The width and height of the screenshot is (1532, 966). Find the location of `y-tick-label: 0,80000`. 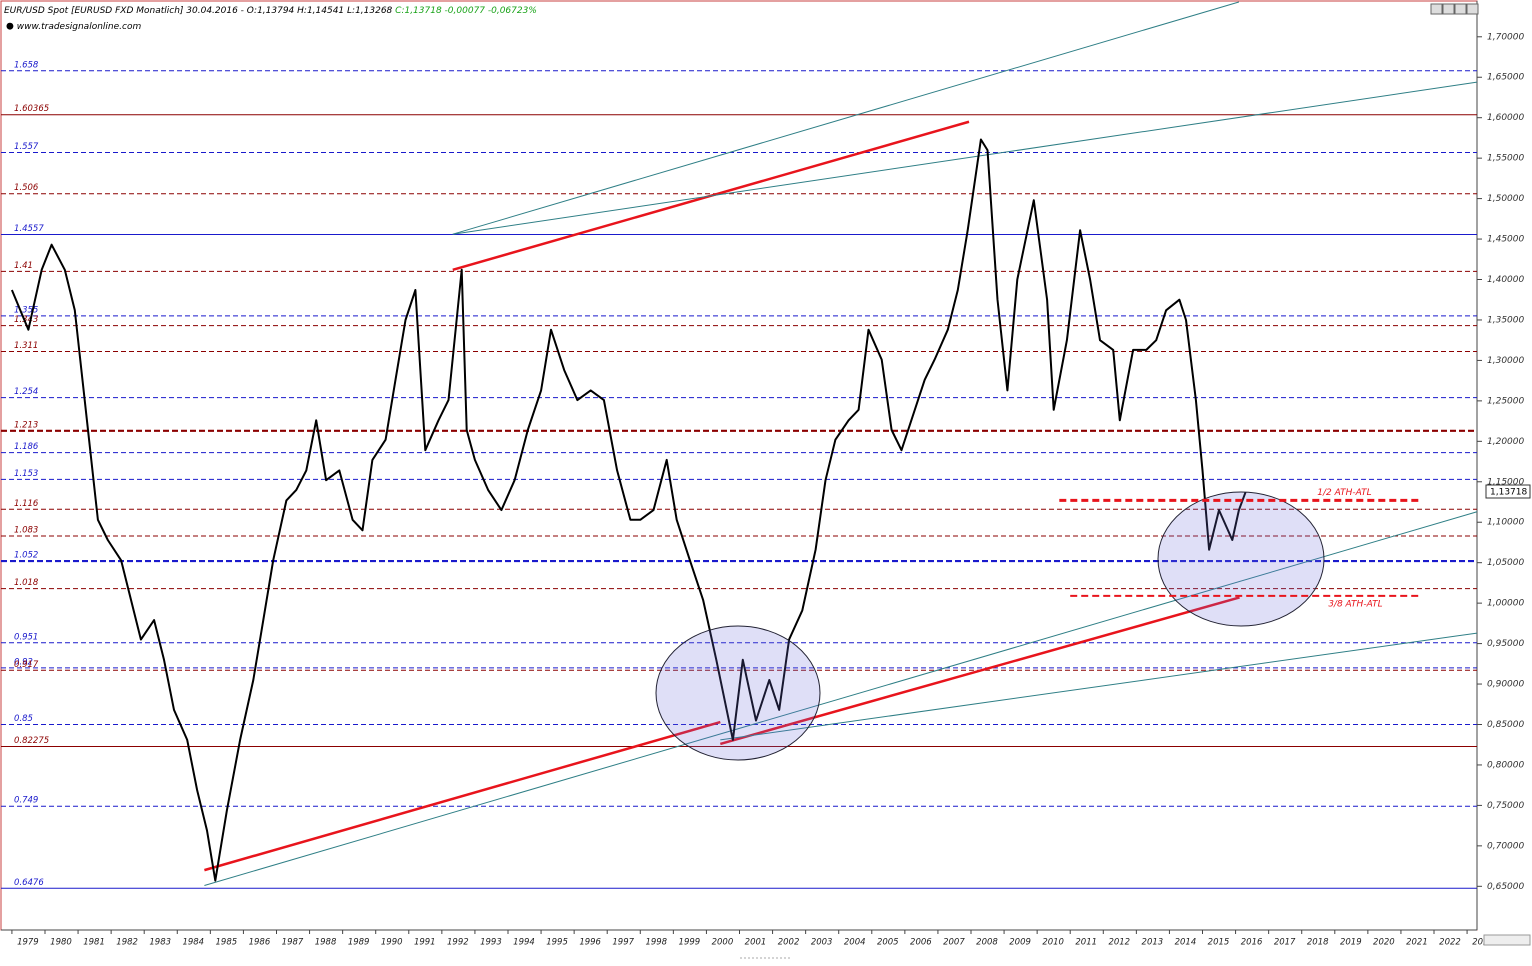

y-tick-label: 0,80000 is located at coordinates (1505, 765).